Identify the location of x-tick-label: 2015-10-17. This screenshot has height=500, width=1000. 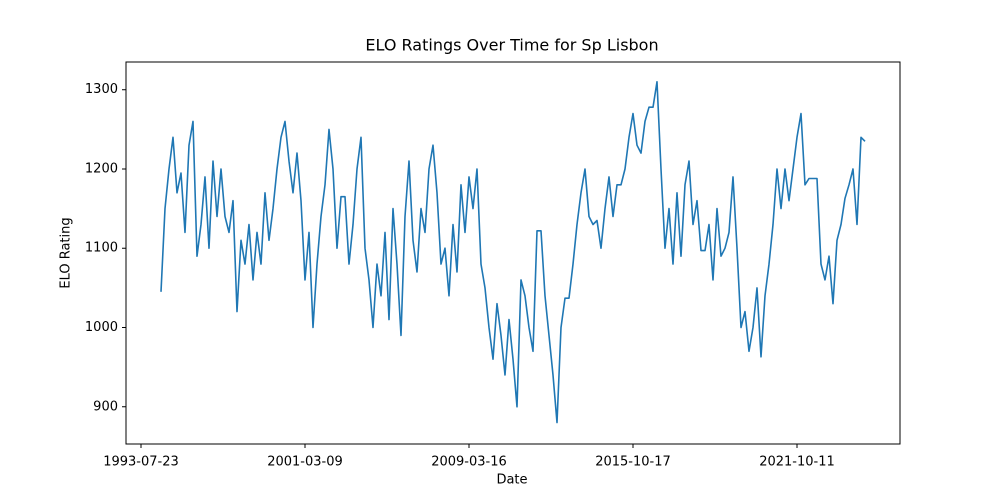
(633, 462).